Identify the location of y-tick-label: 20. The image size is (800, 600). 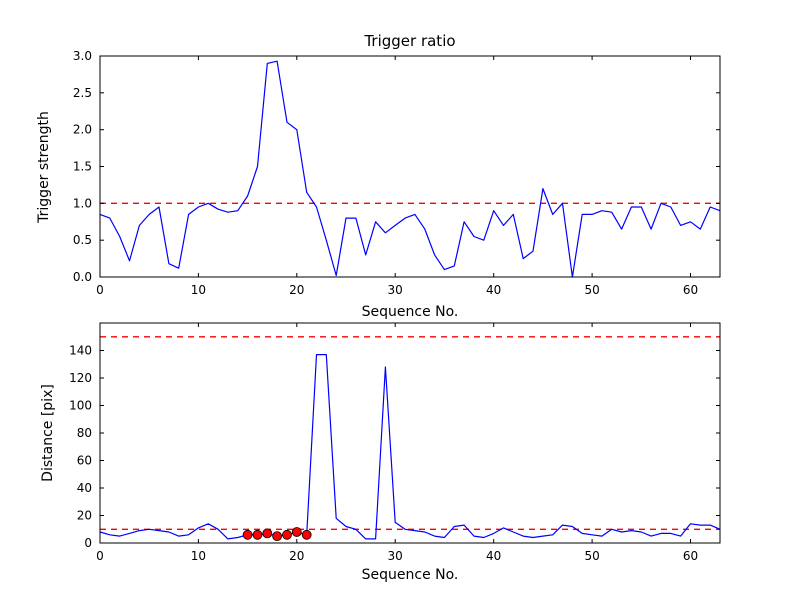
(84, 516).